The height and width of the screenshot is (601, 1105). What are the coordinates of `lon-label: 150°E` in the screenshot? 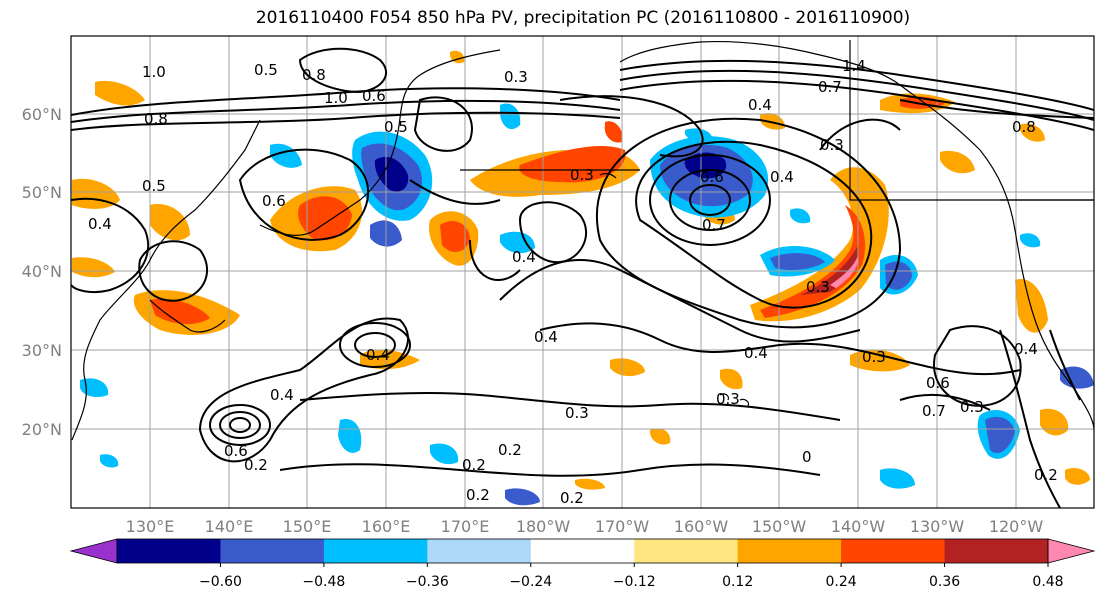 It's located at (307, 526).